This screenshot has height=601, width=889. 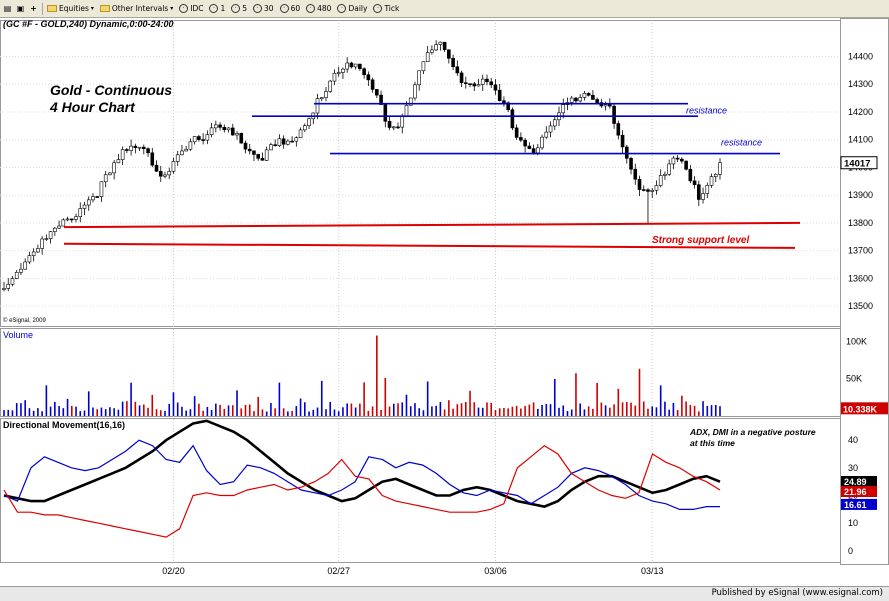 I want to click on x-tick-label: 02/27, so click(x=338, y=571).